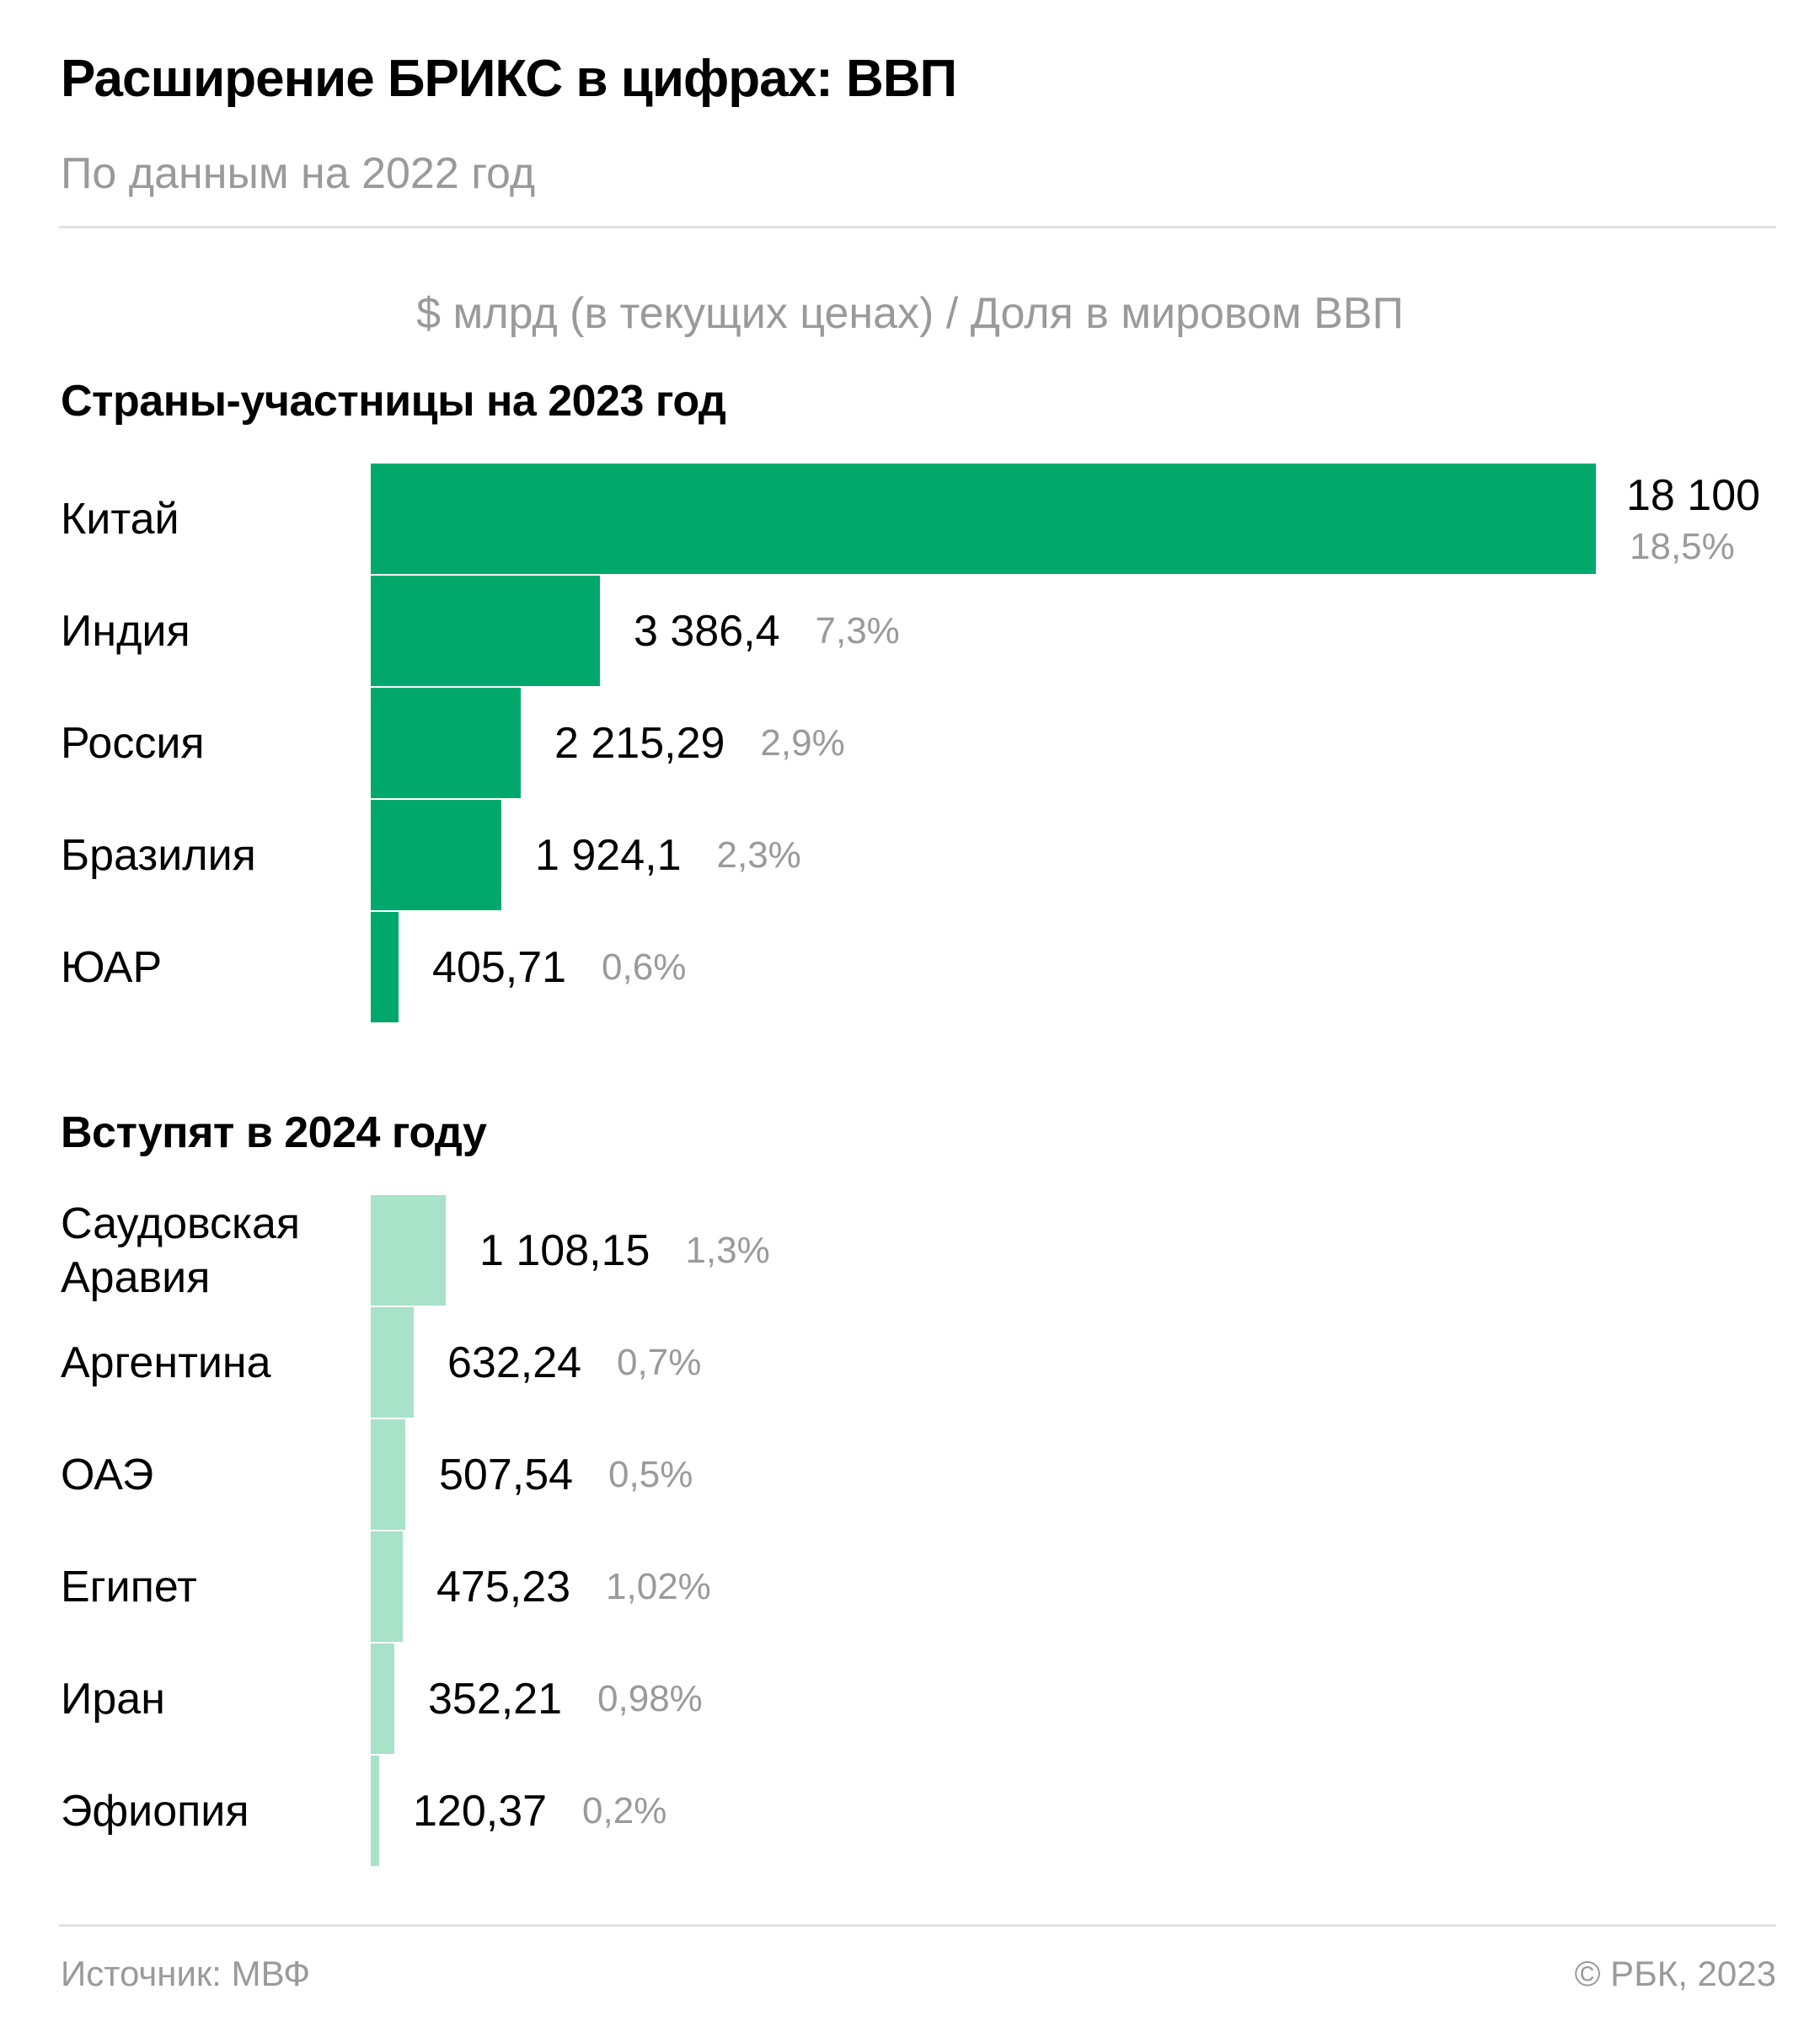 This screenshot has width=1820, height=2043. I want to click on bar-row: Китай 18 100 18,5%, so click(910, 519).